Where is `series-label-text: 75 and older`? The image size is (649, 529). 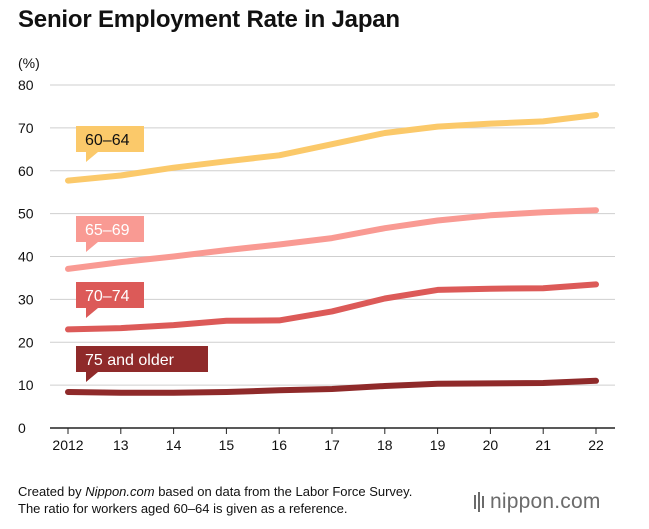
series-label-text: 75 and older is located at coordinates (130, 360).